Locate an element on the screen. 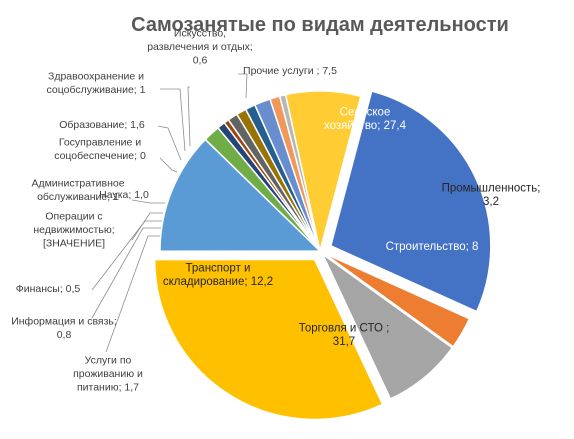 Image resolution: width=574 pixels, height=439 pixels. slice-label-транспорт-и-складирование: Транспорт и складирование; 12,2 is located at coordinates (218, 275).